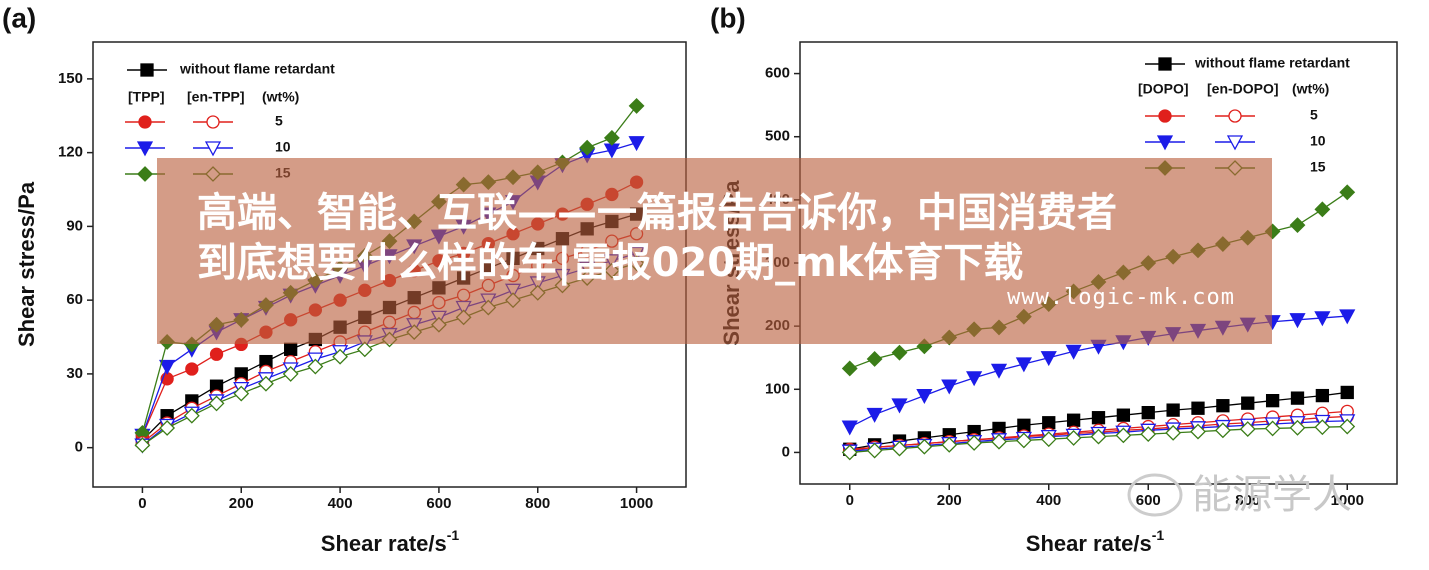  Describe the element at coordinates (146, 97) in the screenshot. I see `legend-header: [TPP]` at that location.